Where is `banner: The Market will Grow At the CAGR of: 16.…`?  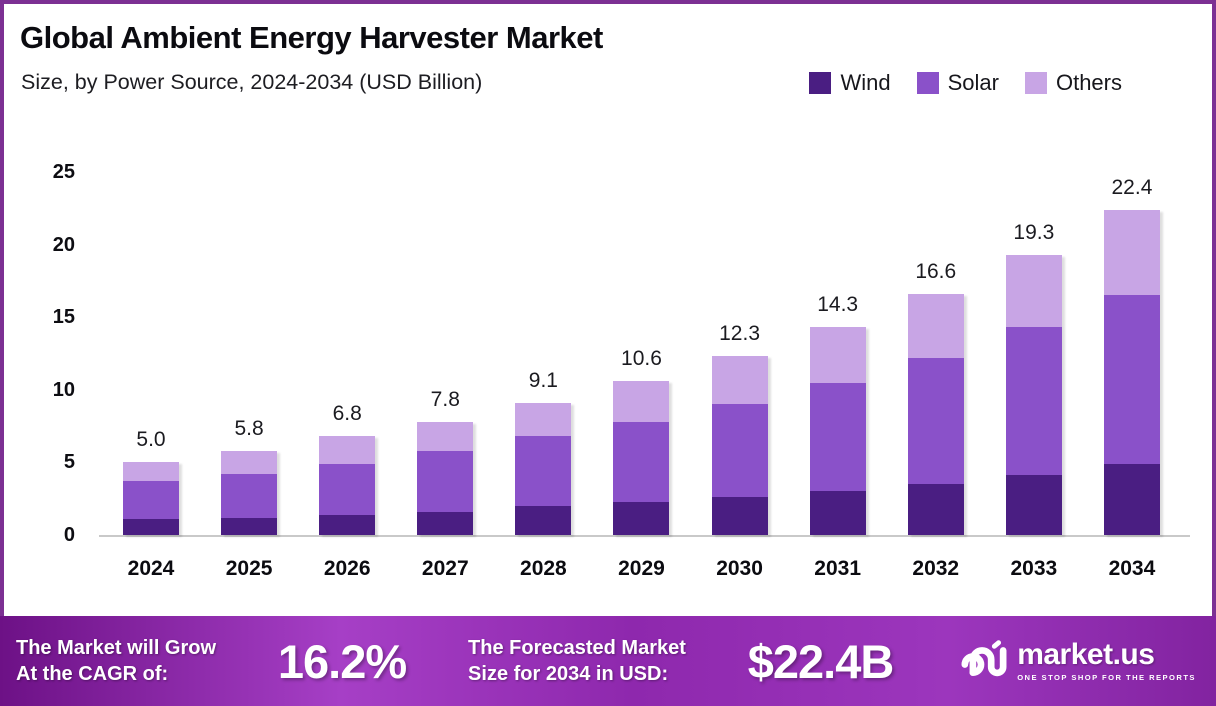 banner: The Market will Grow At the CAGR of: 16.… is located at coordinates (608, 661).